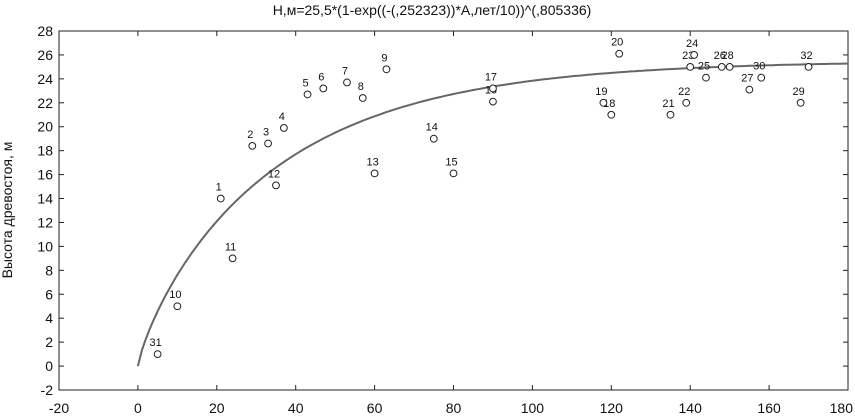 This screenshot has height=418, width=855. Describe the element at coordinates (49, 342) in the screenshot. I see `y-tick-label: 2` at that location.